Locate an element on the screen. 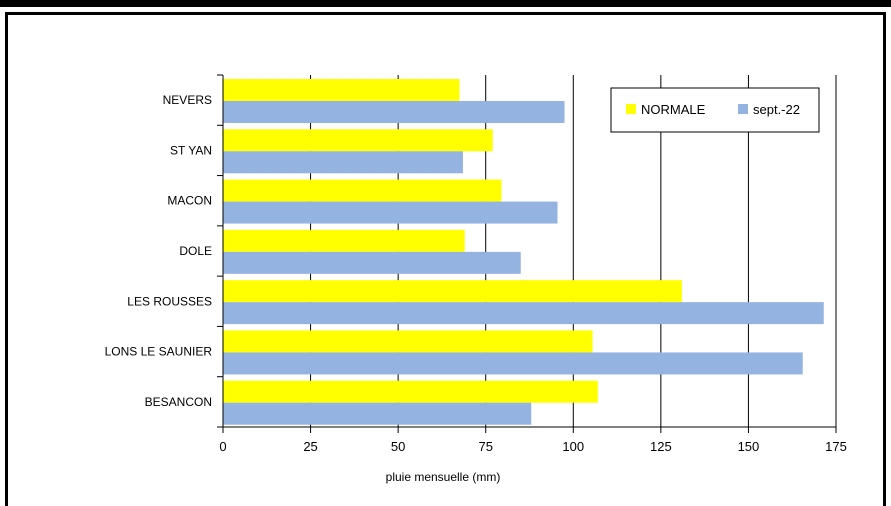 The width and height of the screenshot is (891, 506). x-axis-title: pluie mensuelle (mm) is located at coordinates (443, 477).